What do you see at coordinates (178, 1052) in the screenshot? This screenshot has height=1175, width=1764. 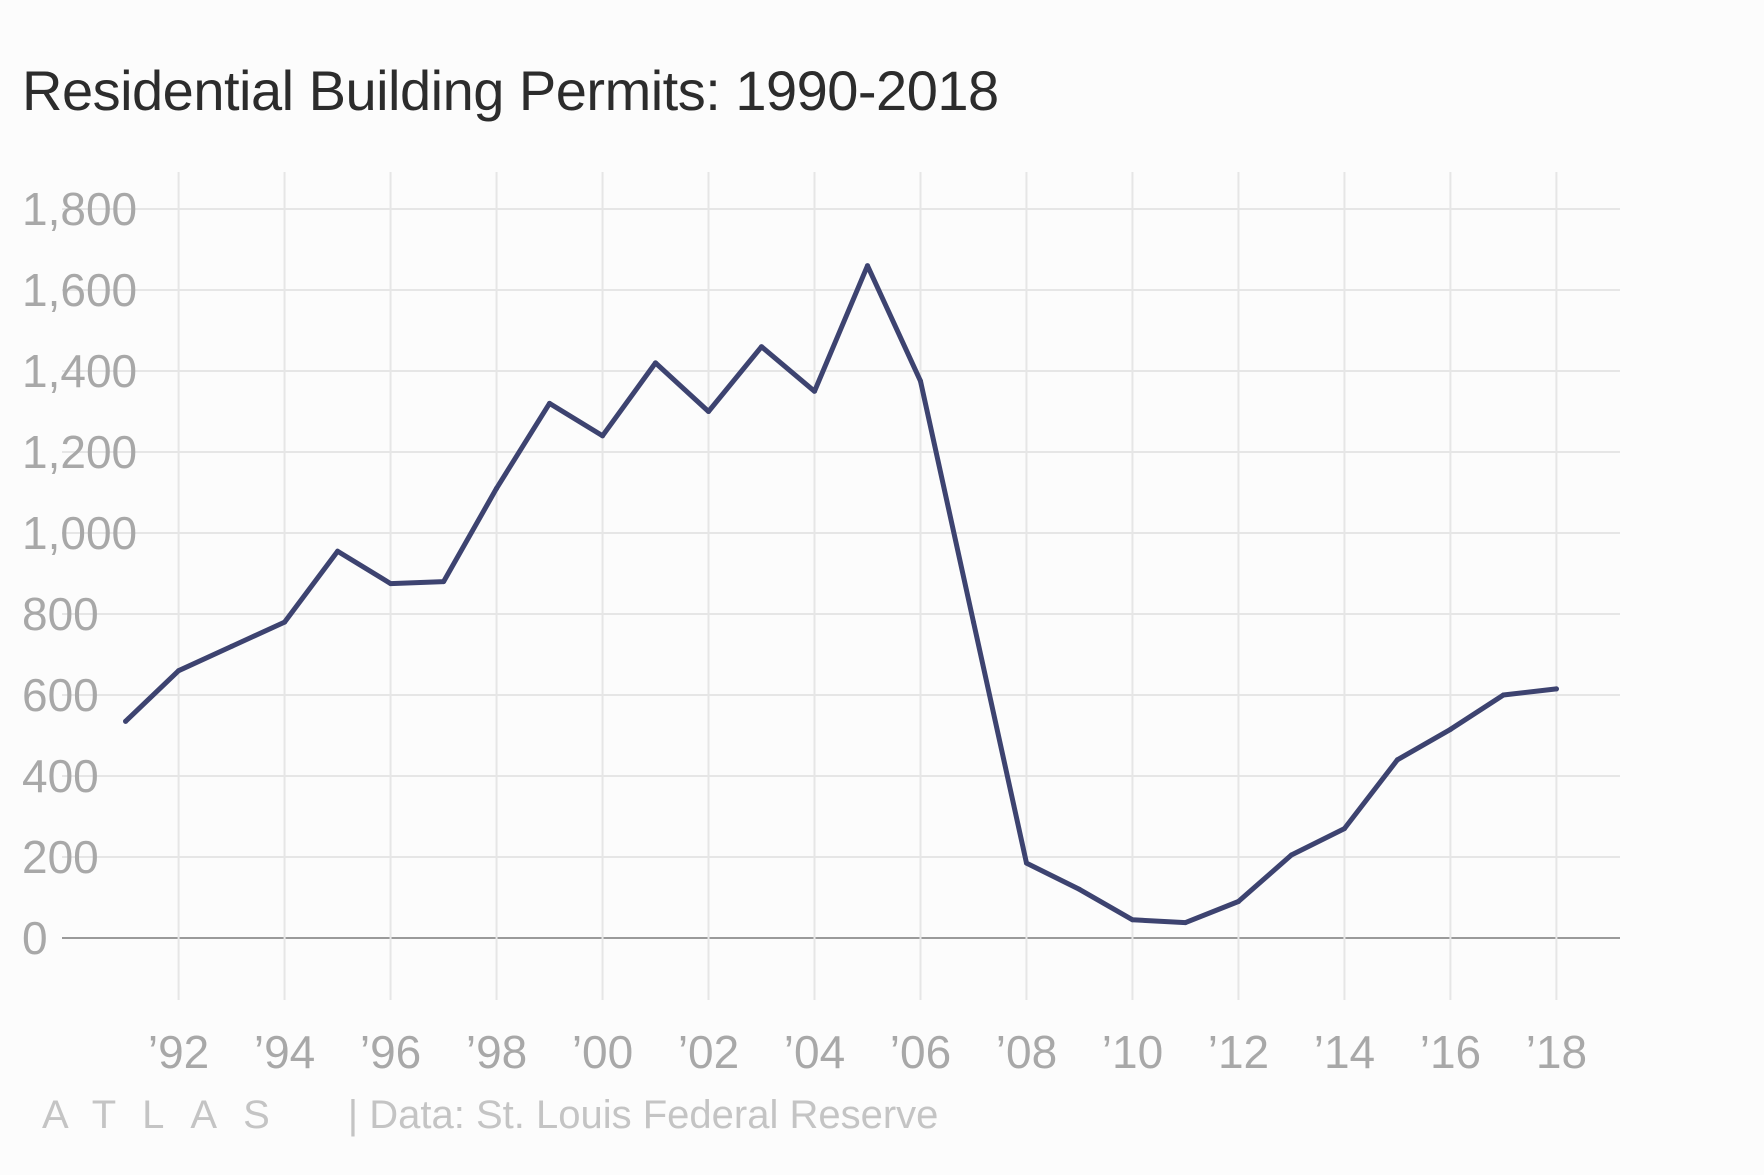 I see `x-tick-label: ’92` at bounding box center [178, 1052].